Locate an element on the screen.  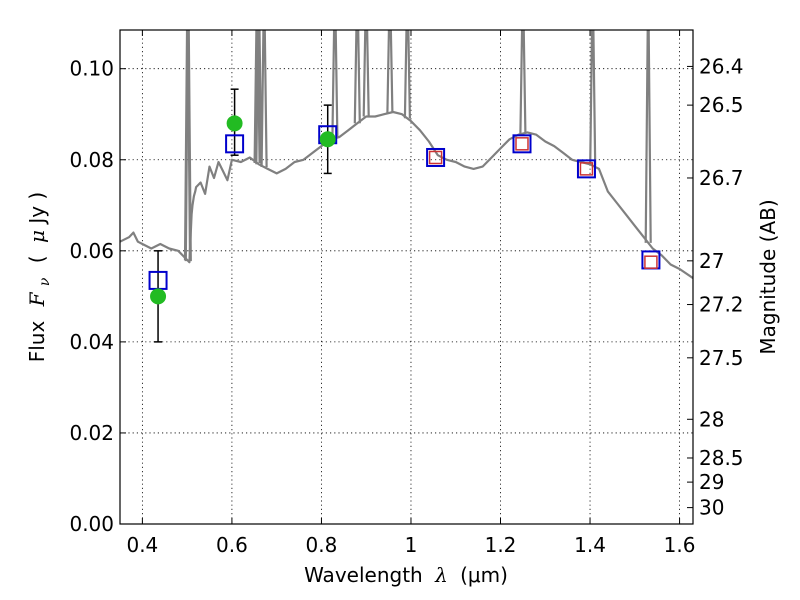
y-tick-label: 0.08 is located at coordinates (91, 160).